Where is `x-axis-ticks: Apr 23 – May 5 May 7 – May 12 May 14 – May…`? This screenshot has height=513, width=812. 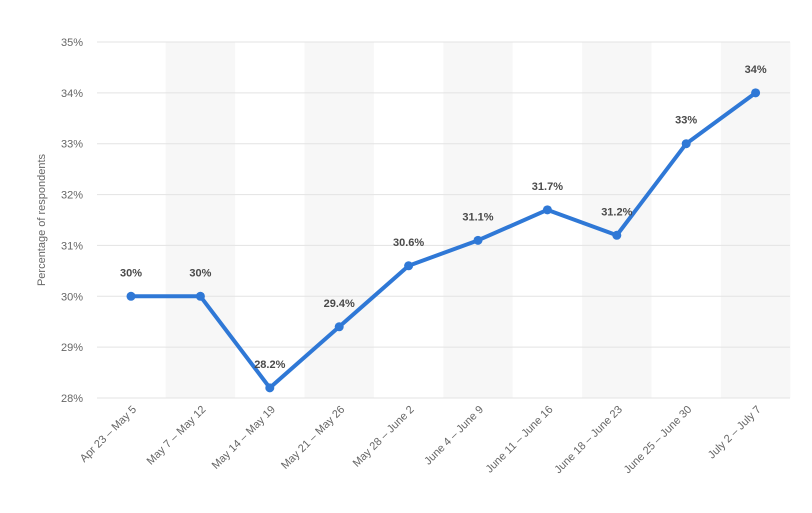
x-axis-ticks: Apr 23 – May 5 May 7 – May 12 May 14 – May… is located at coordinates (421, 440).